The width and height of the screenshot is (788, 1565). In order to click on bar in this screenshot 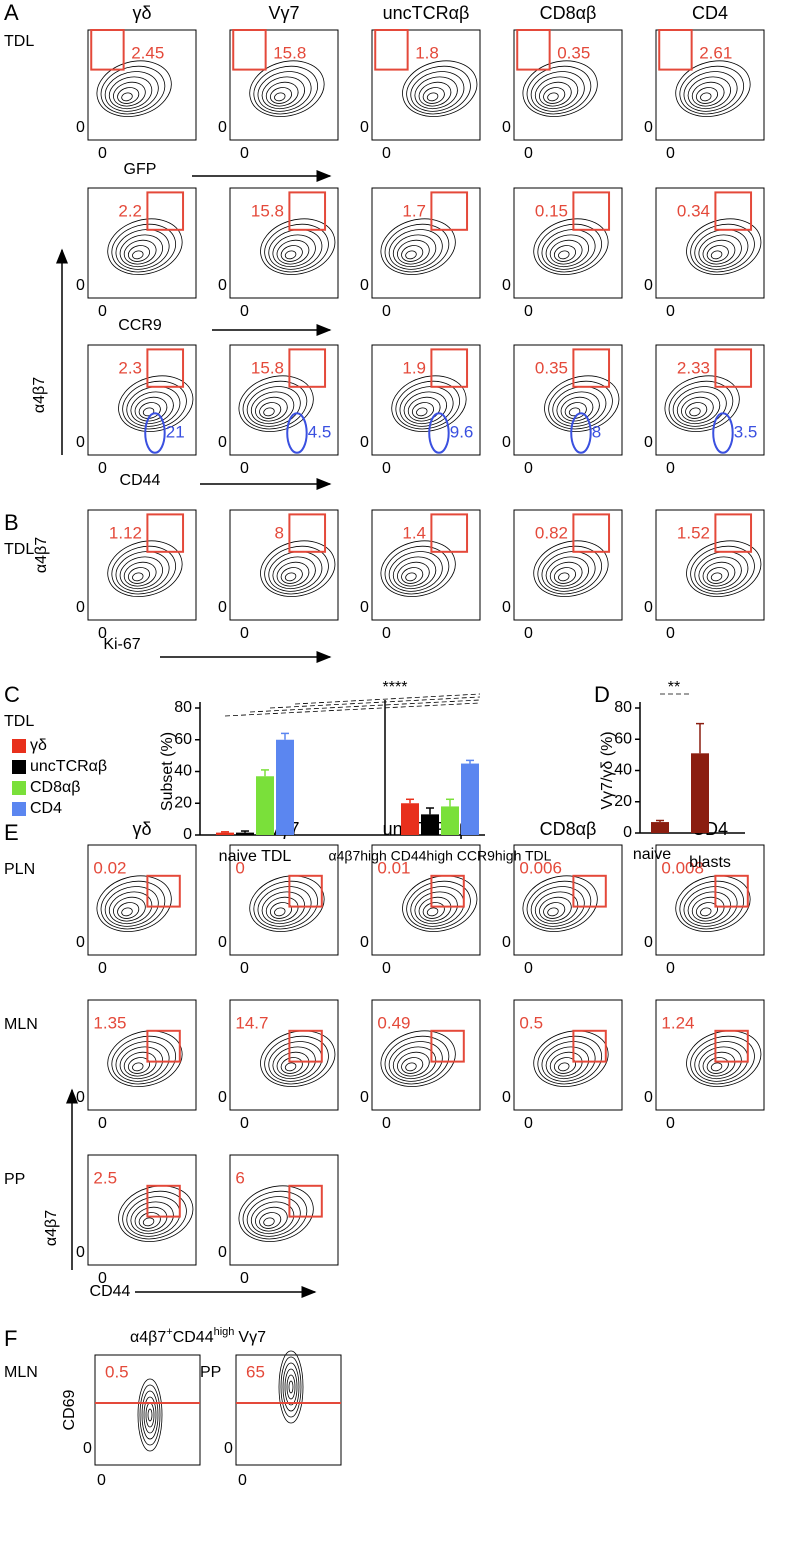, I will do `click(285, 787)`.